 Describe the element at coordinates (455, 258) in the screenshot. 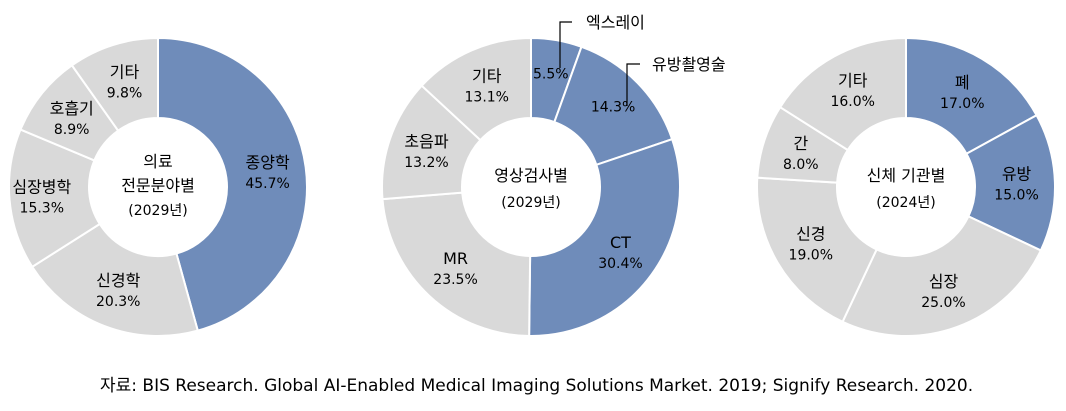

I see `slice-category-label: MR` at that location.